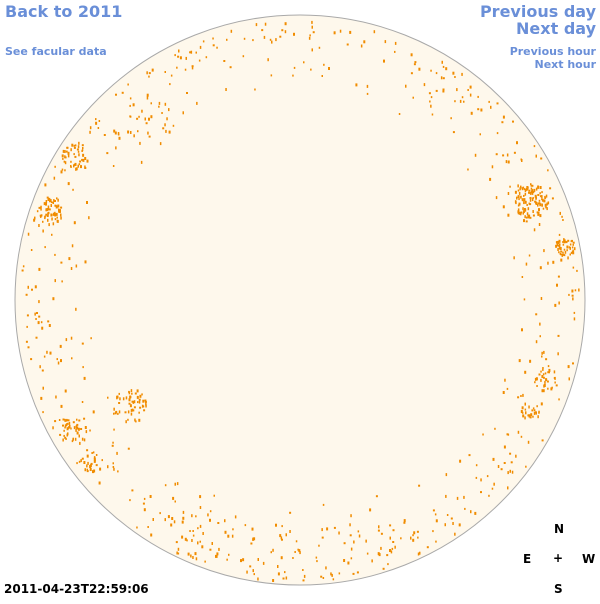 This screenshot has width=600, height=604. I want to click on see-facular-data-link: See facular data, so click(56, 51).